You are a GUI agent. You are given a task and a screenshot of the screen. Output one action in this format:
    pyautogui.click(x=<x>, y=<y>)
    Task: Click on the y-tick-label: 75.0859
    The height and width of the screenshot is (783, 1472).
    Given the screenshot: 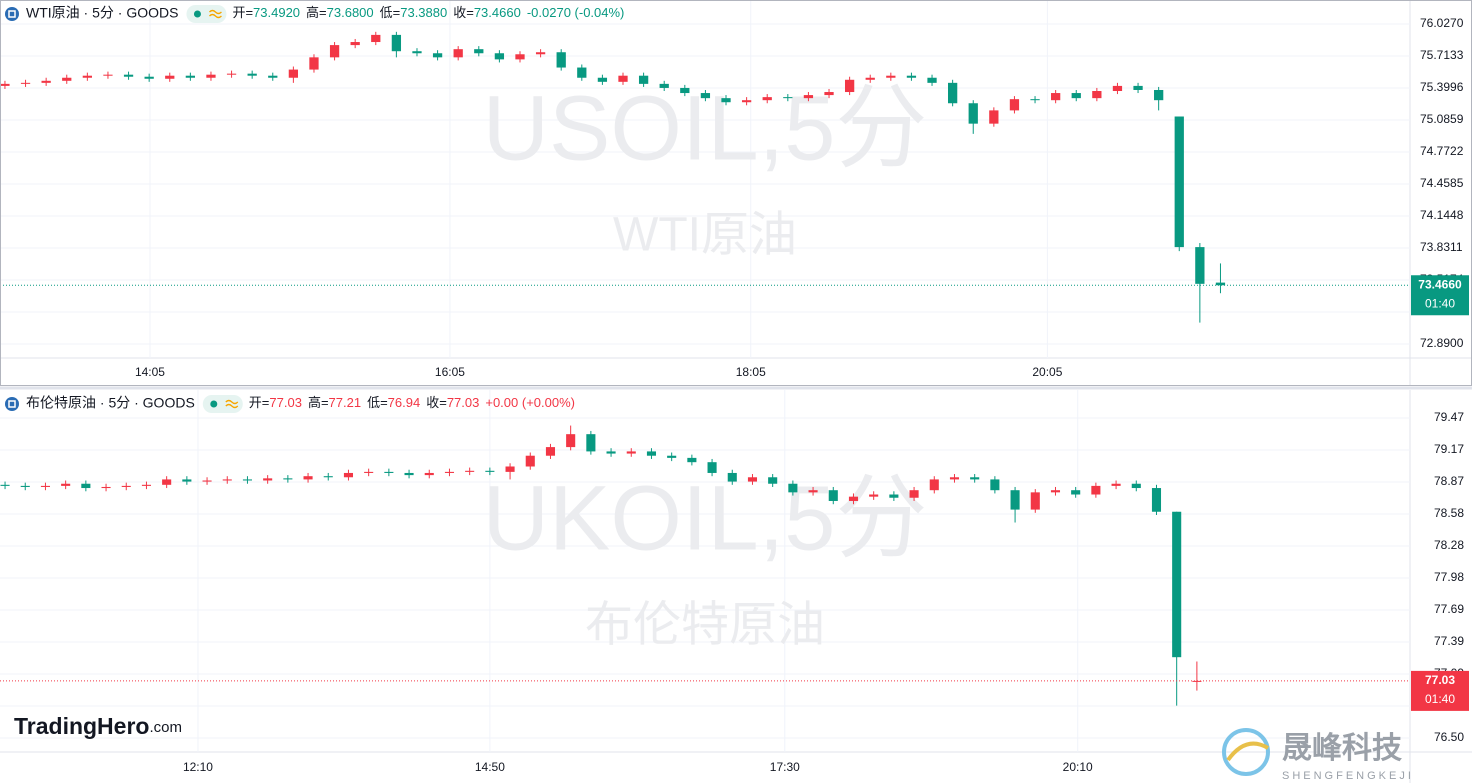 What is the action you would take?
    pyautogui.click(x=1442, y=119)
    